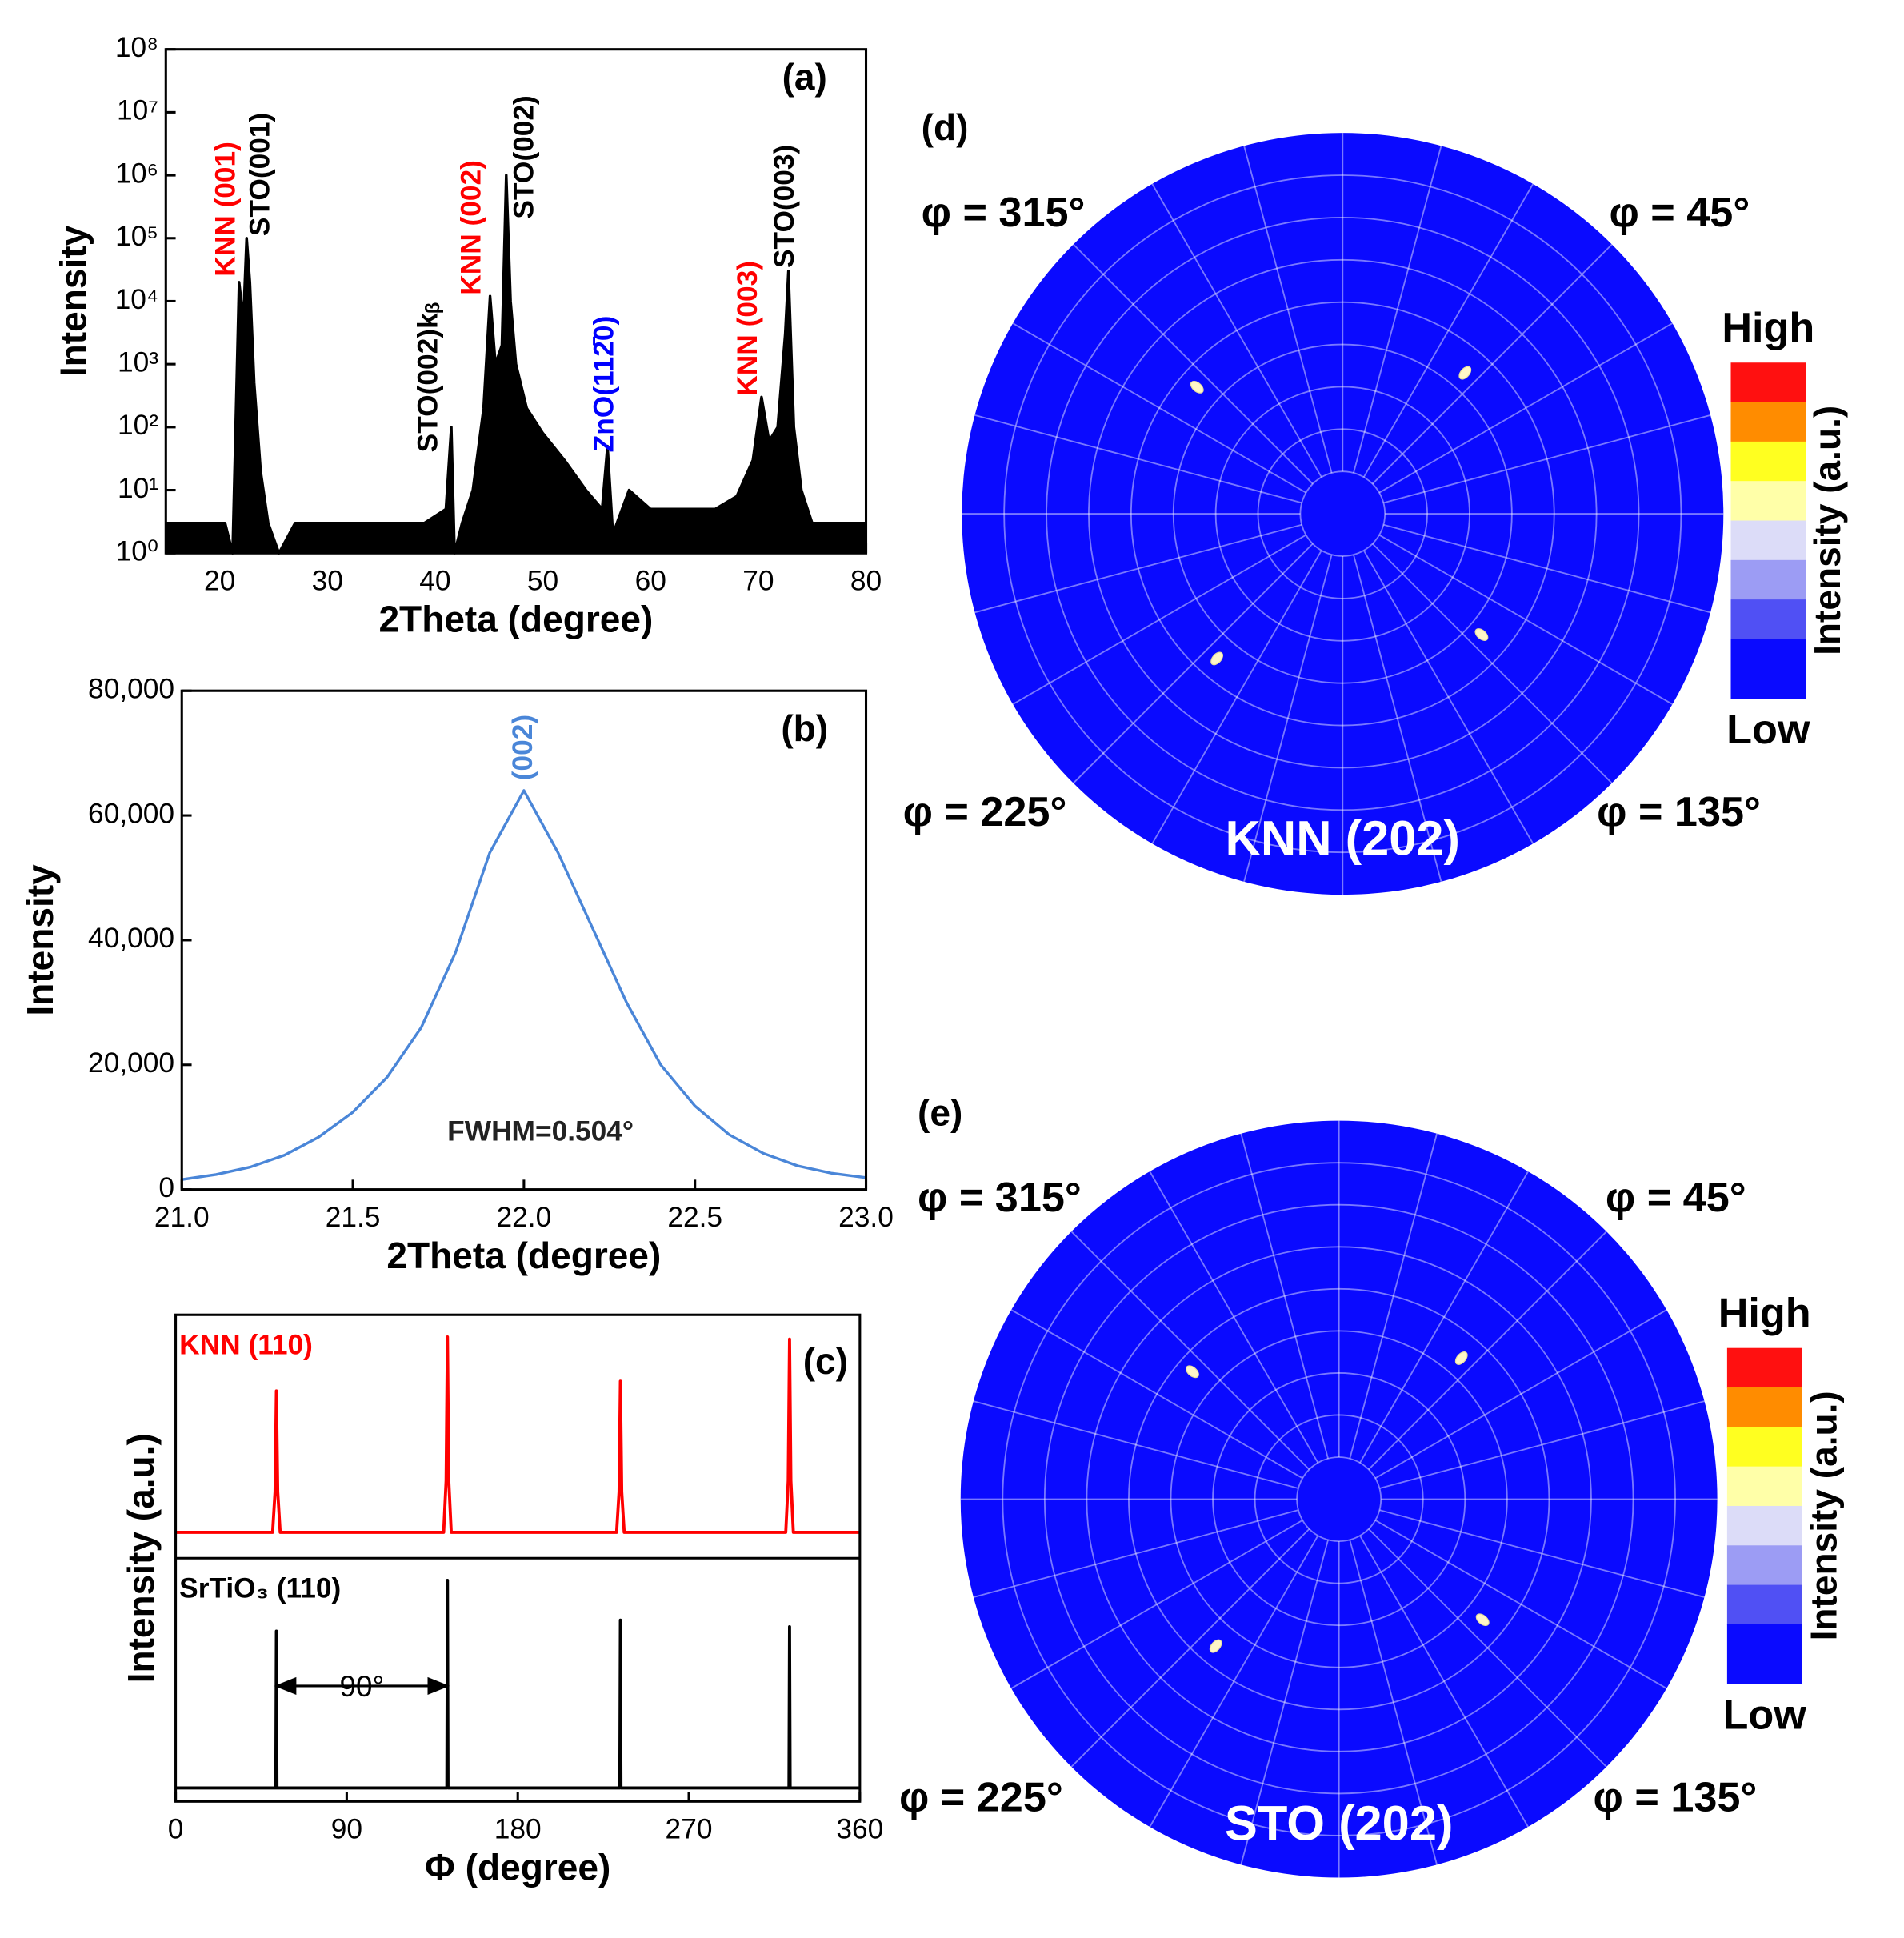  Describe the element at coordinates (940, 1113) in the screenshot. I see `panel-label: (e)` at that location.